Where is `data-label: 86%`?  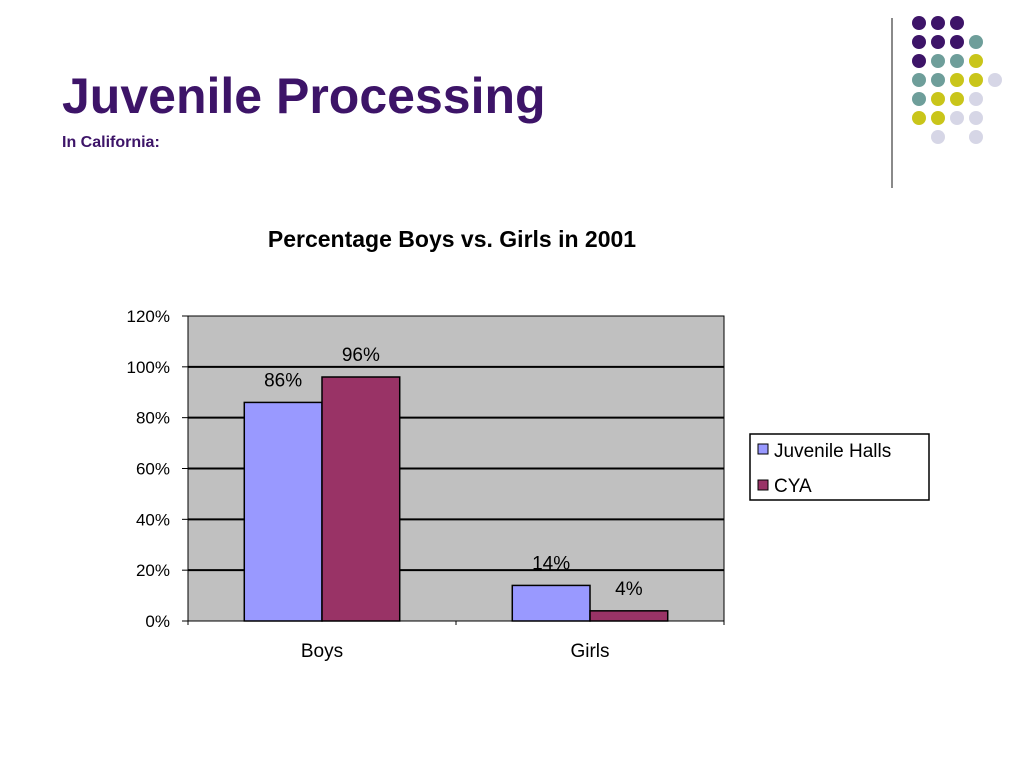 data-label: 86% is located at coordinates (283, 380).